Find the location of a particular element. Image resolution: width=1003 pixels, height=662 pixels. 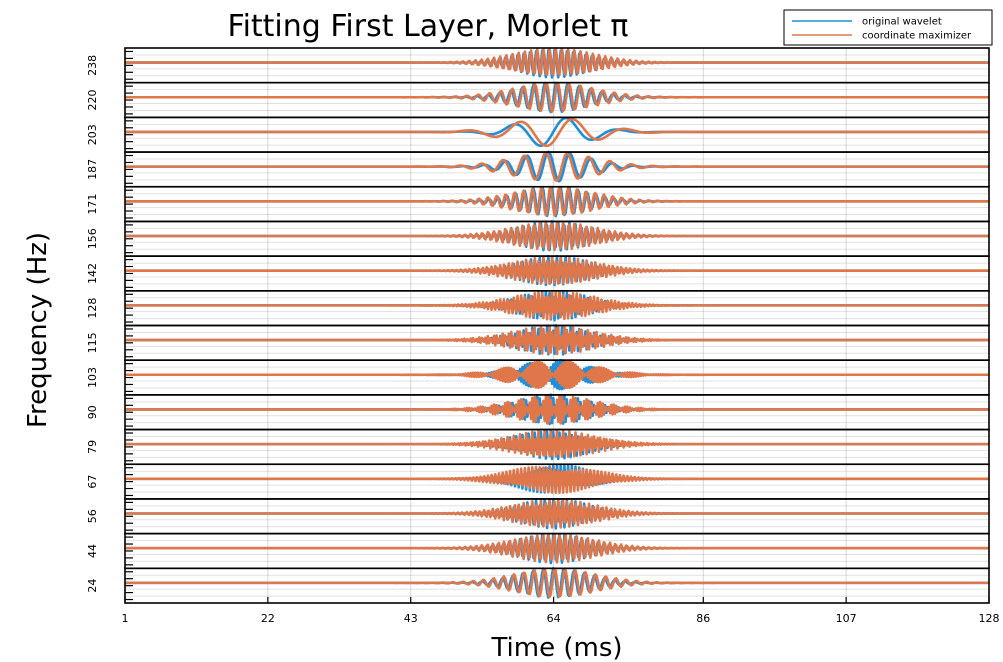

x-tick-label: 43 is located at coordinates (411, 618).